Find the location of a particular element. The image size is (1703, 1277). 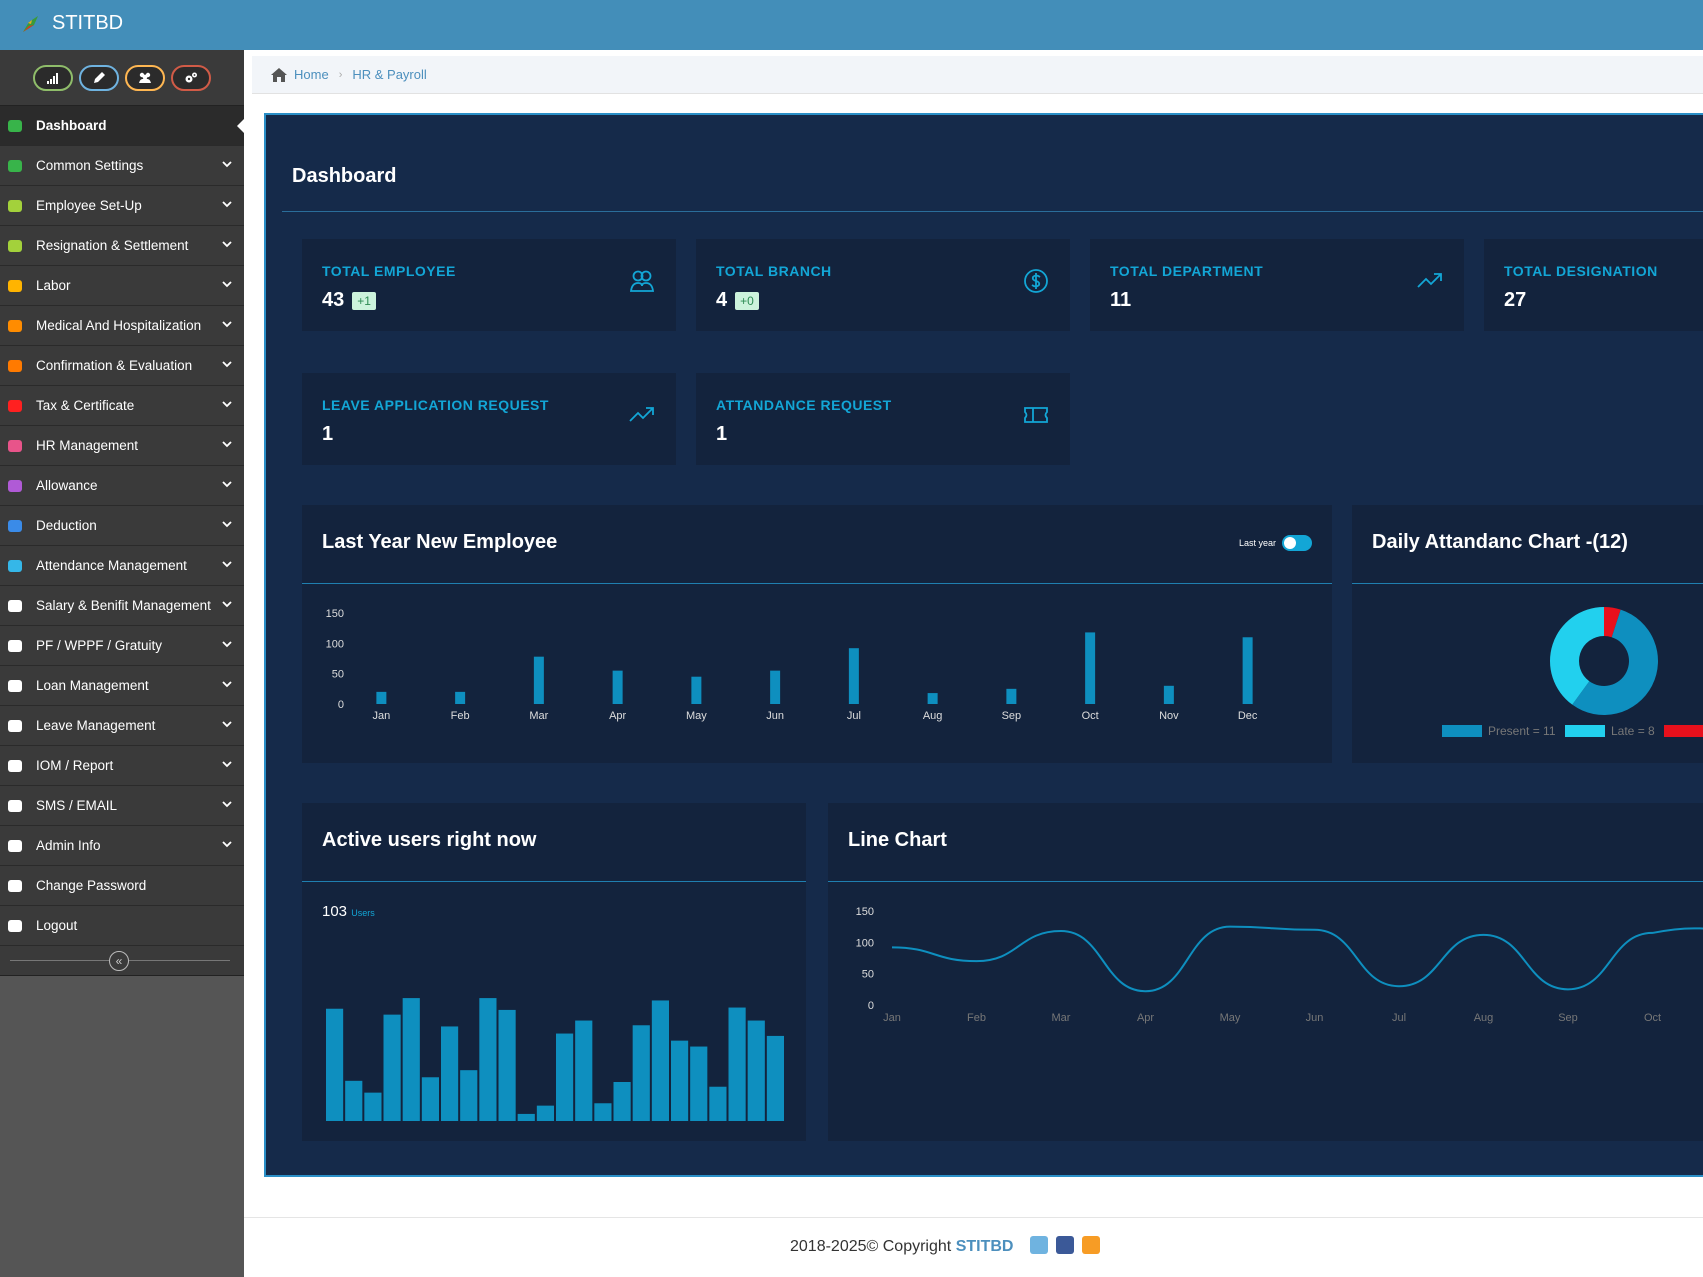

sidebar-item-iom-report: IOM / Report is located at coordinates (122, 766).